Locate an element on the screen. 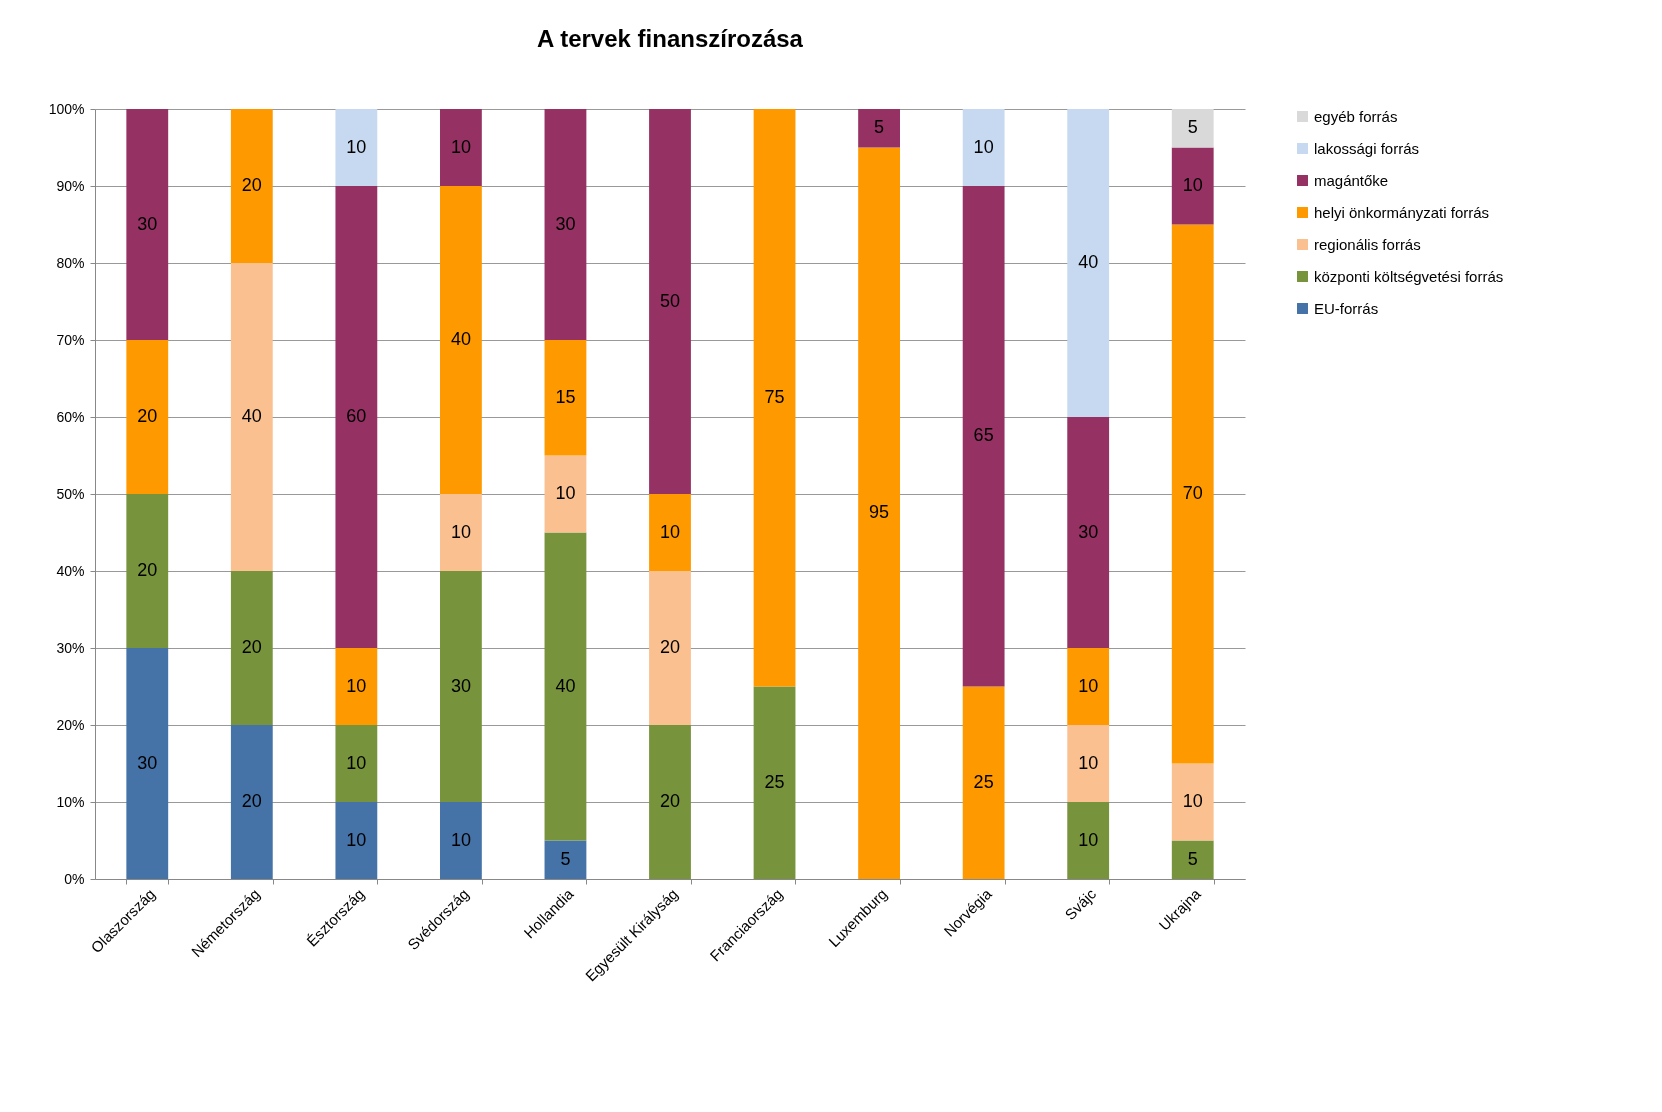 This screenshot has height=1112, width=1662. legend-label: helyi önkormányzati forrás is located at coordinates (1402, 212).